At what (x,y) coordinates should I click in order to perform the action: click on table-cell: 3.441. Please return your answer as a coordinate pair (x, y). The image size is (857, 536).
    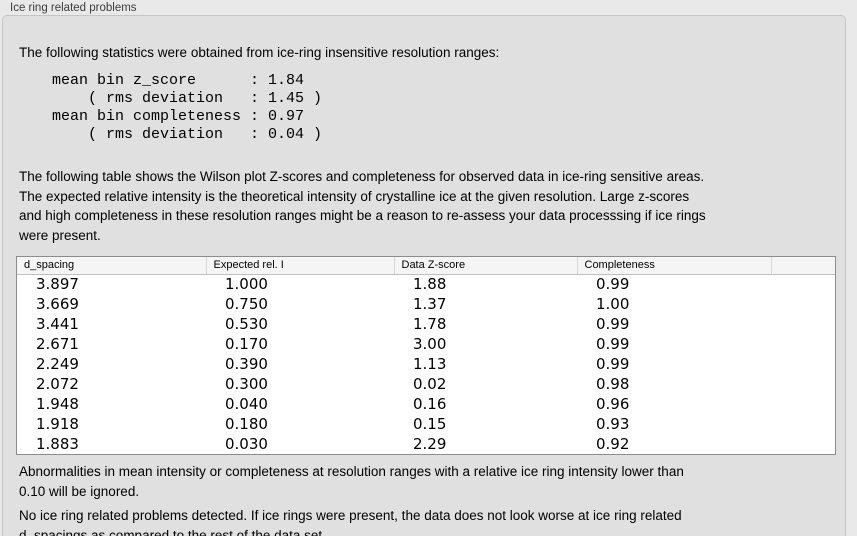
    Looking at the image, I should click on (111, 324).